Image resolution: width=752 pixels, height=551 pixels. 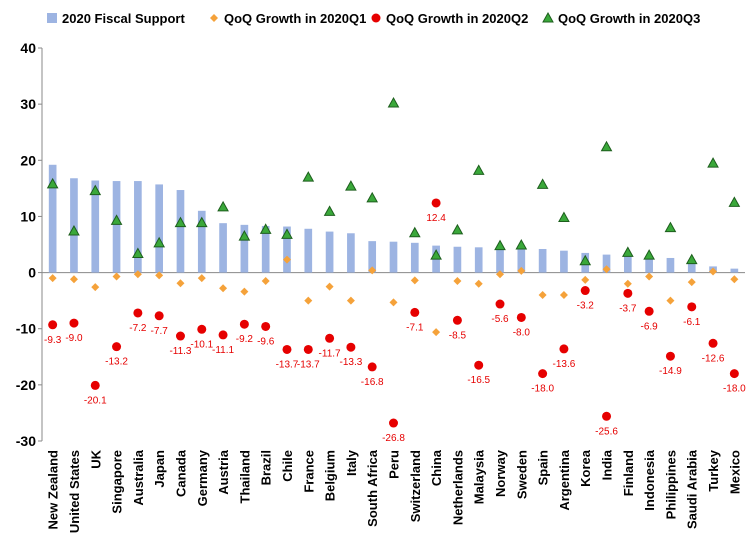 What do you see at coordinates (138, 477) in the screenshot?
I see `x-tick-label: Australia` at bounding box center [138, 477].